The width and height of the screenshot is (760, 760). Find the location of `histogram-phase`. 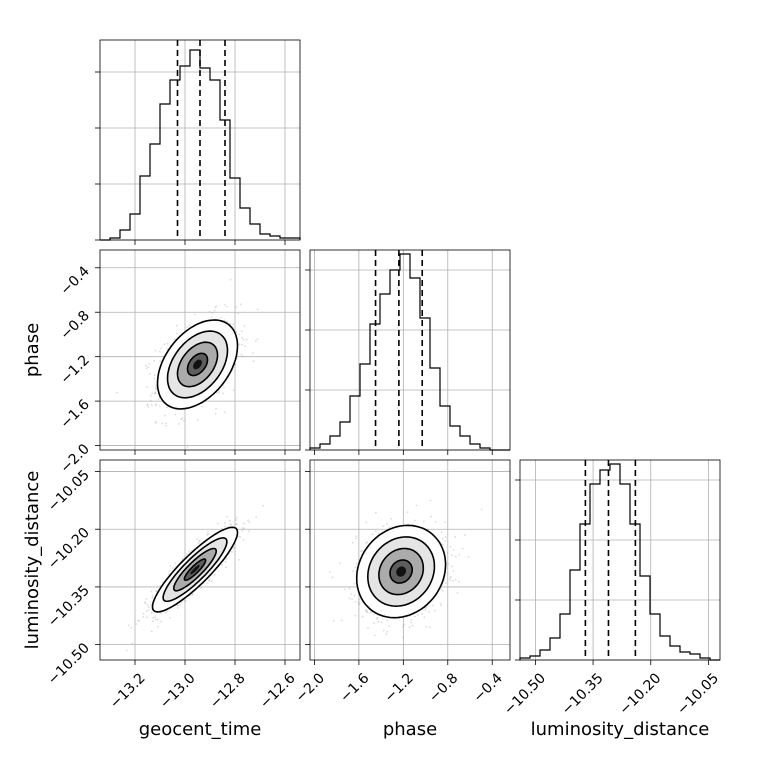

histogram-phase is located at coordinates (409, 352).